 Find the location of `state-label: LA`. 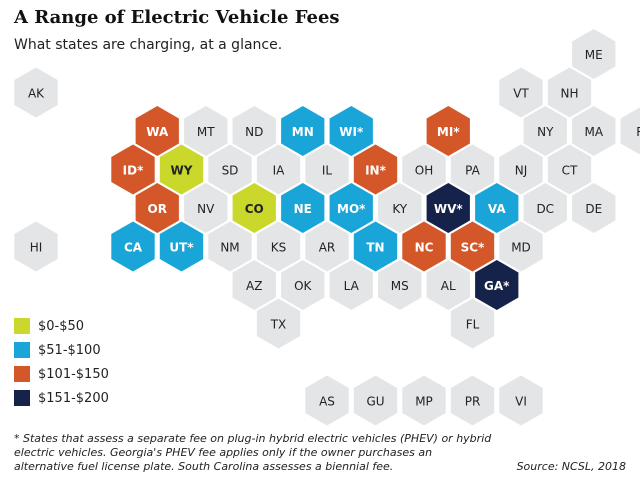

state-label: LA is located at coordinates (352, 286).